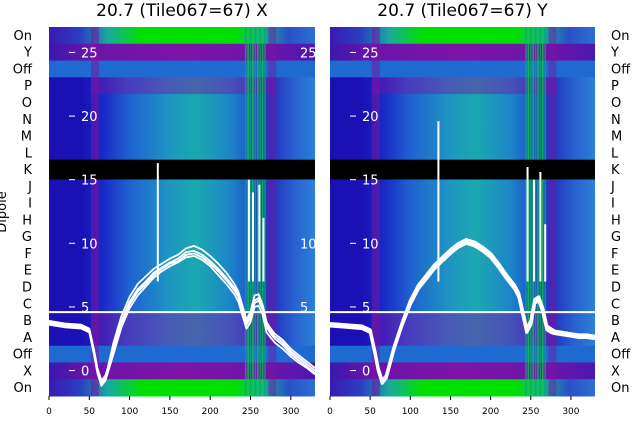 The width and height of the screenshot is (640, 440). Describe the element at coordinates (27, 338) in the screenshot. I see `dipole-label-left: A` at that location.